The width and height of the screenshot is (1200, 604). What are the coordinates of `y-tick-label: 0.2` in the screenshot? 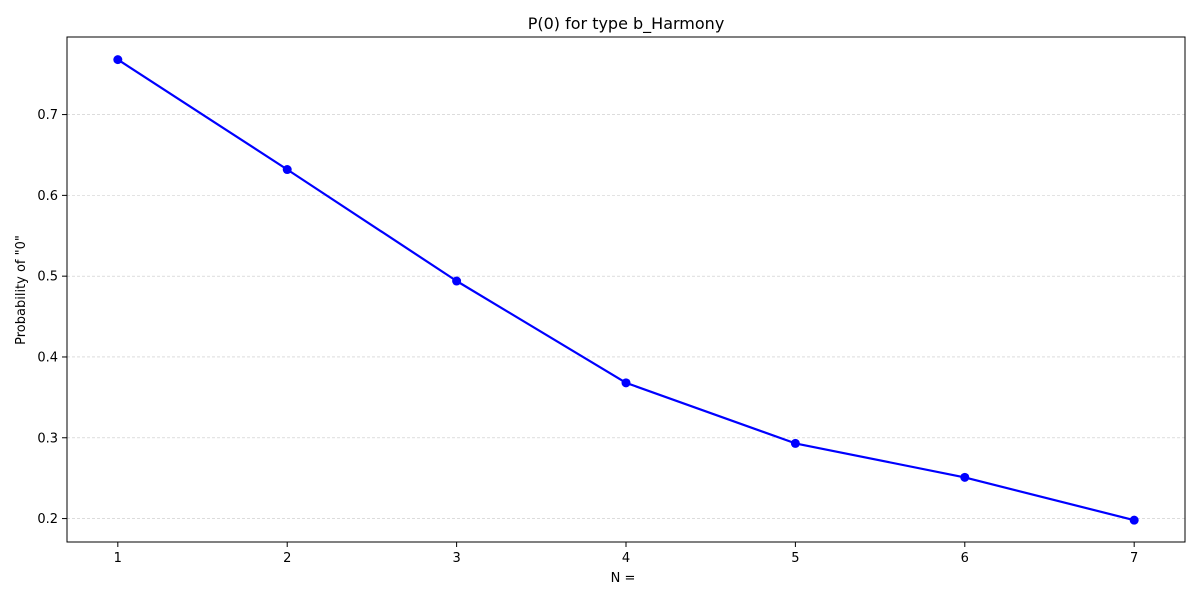 It's located at (47, 519).